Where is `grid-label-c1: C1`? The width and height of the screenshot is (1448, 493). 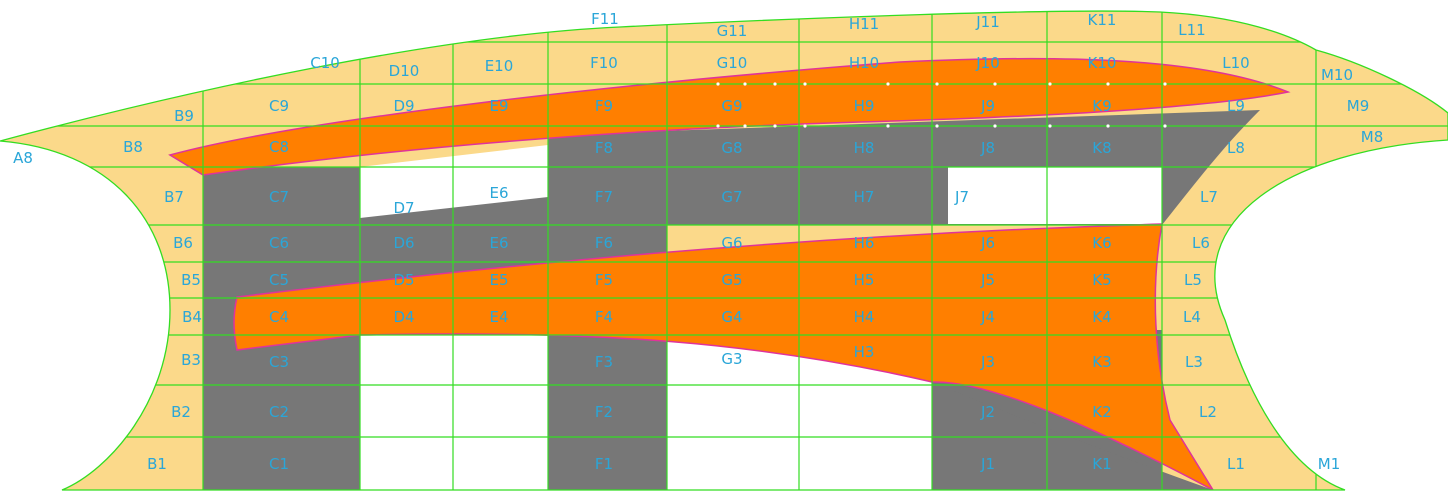
grid-label-c1: C1 is located at coordinates (279, 464).